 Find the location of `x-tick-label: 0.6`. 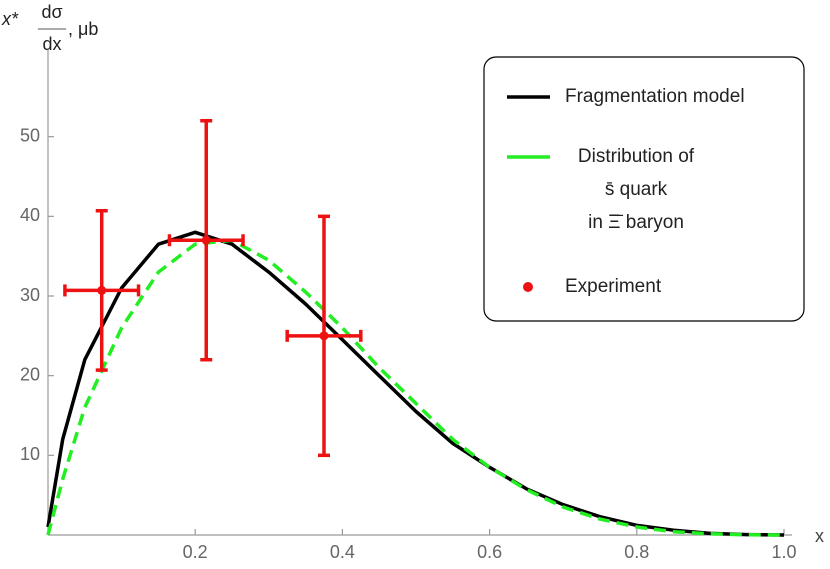

x-tick-label: 0.6 is located at coordinates (489, 552).